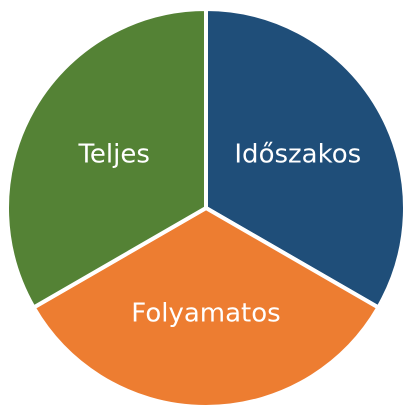  I want to click on slice-label: Folyamatos, so click(205, 314).